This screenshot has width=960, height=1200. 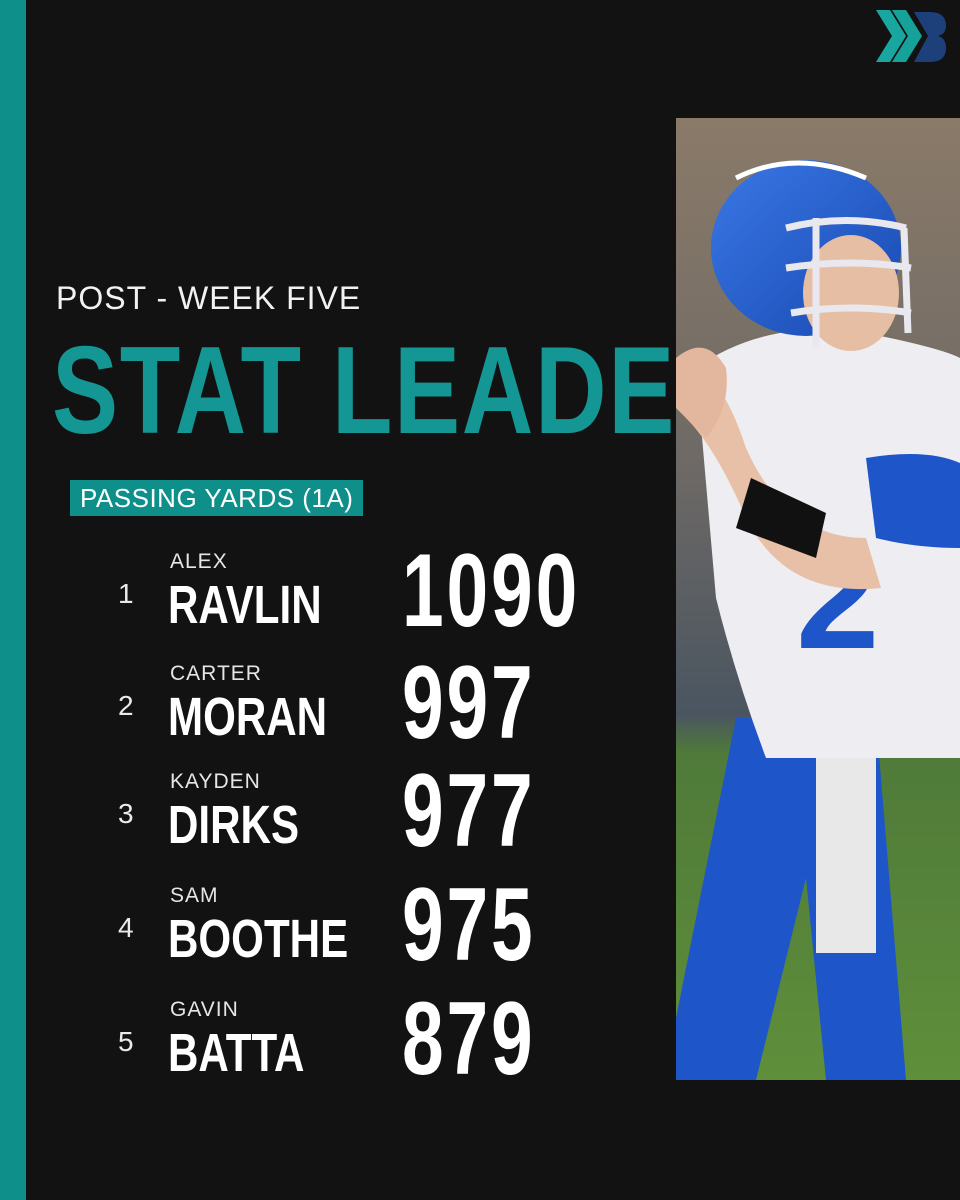 What do you see at coordinates (236, 1053) in the screenshot?
I see `player-last-name: BATTA` at bounding box center [236, 1053].